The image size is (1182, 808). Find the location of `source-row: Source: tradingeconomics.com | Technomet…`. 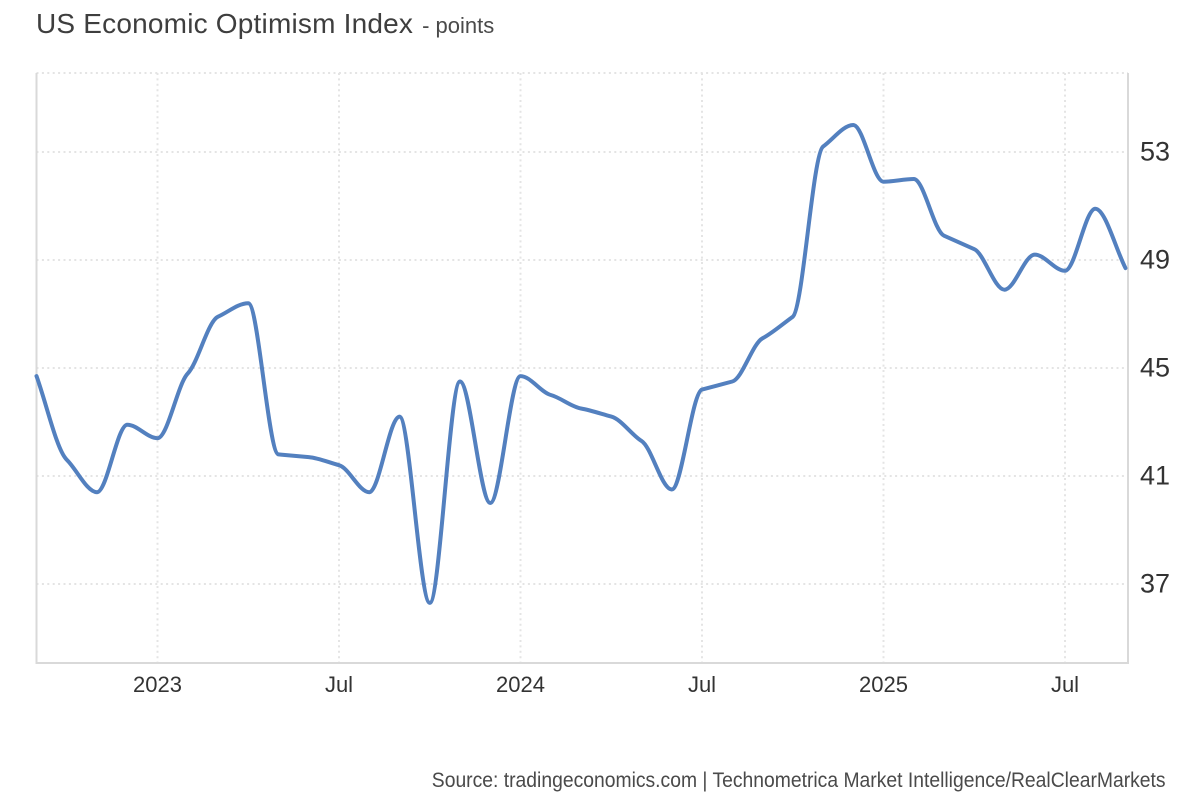

source-row: Source: tradingeconomics.com | Technomet… is located at coordinates (767, 781).